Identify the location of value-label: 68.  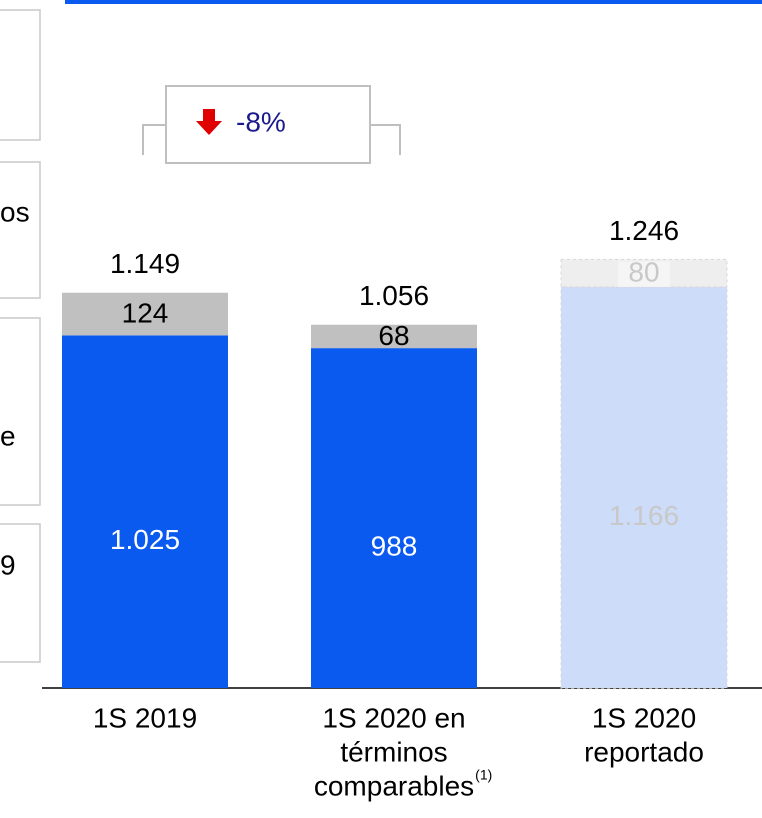
(393, 335).